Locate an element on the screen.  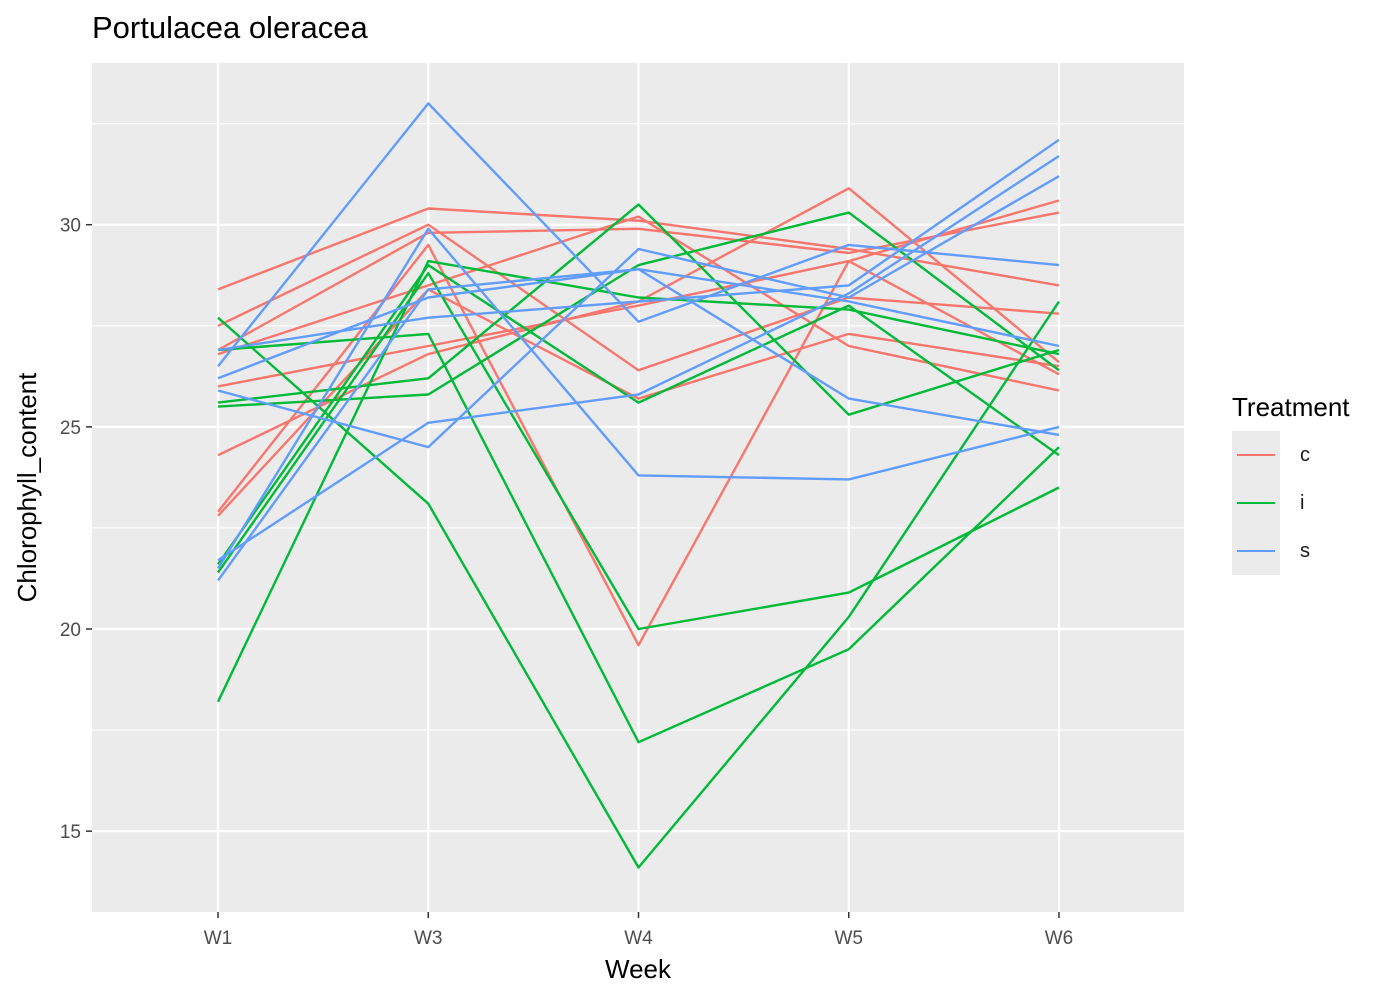
legend-label: s is located at coordinates (1305, 550).